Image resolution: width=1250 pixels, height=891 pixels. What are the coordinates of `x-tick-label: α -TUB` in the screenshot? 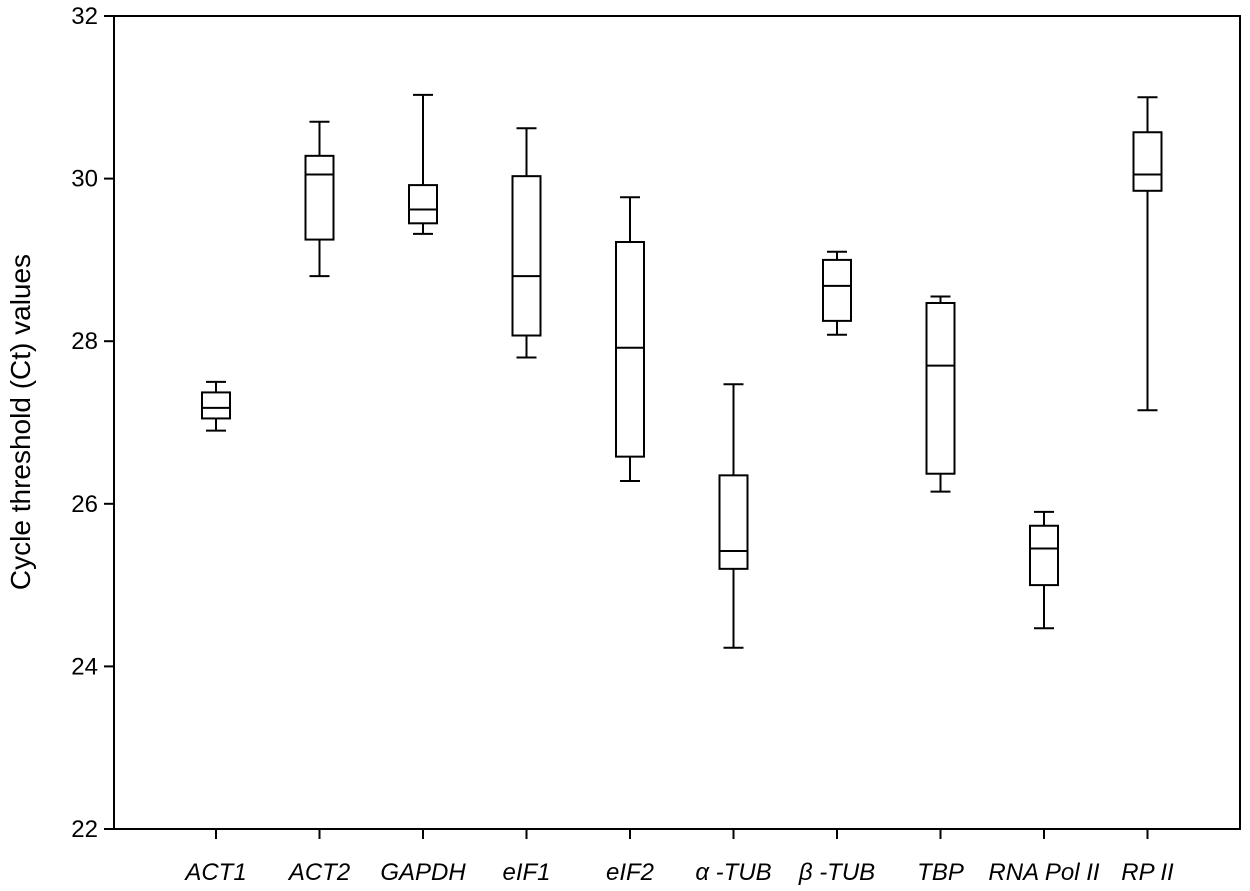 It's located at (733, 872).